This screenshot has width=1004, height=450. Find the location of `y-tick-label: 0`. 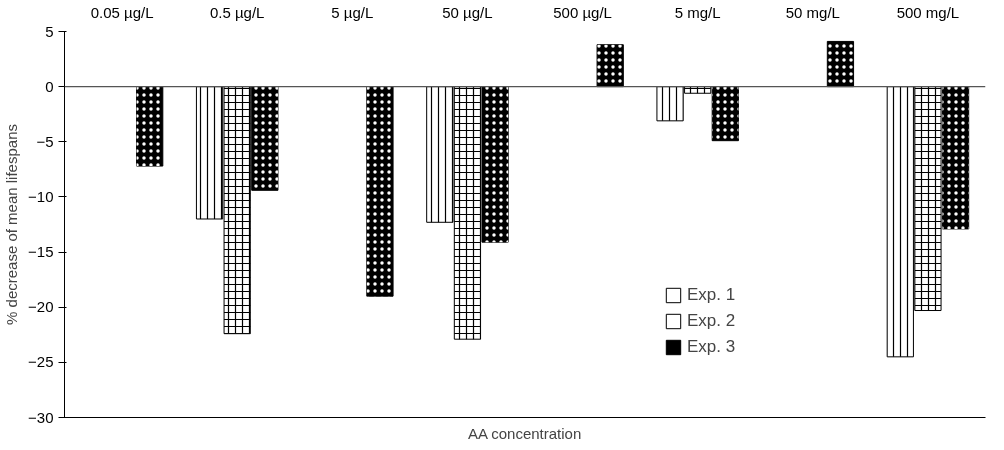

y-tick-label: 0 is located at coordinates (49, 86).